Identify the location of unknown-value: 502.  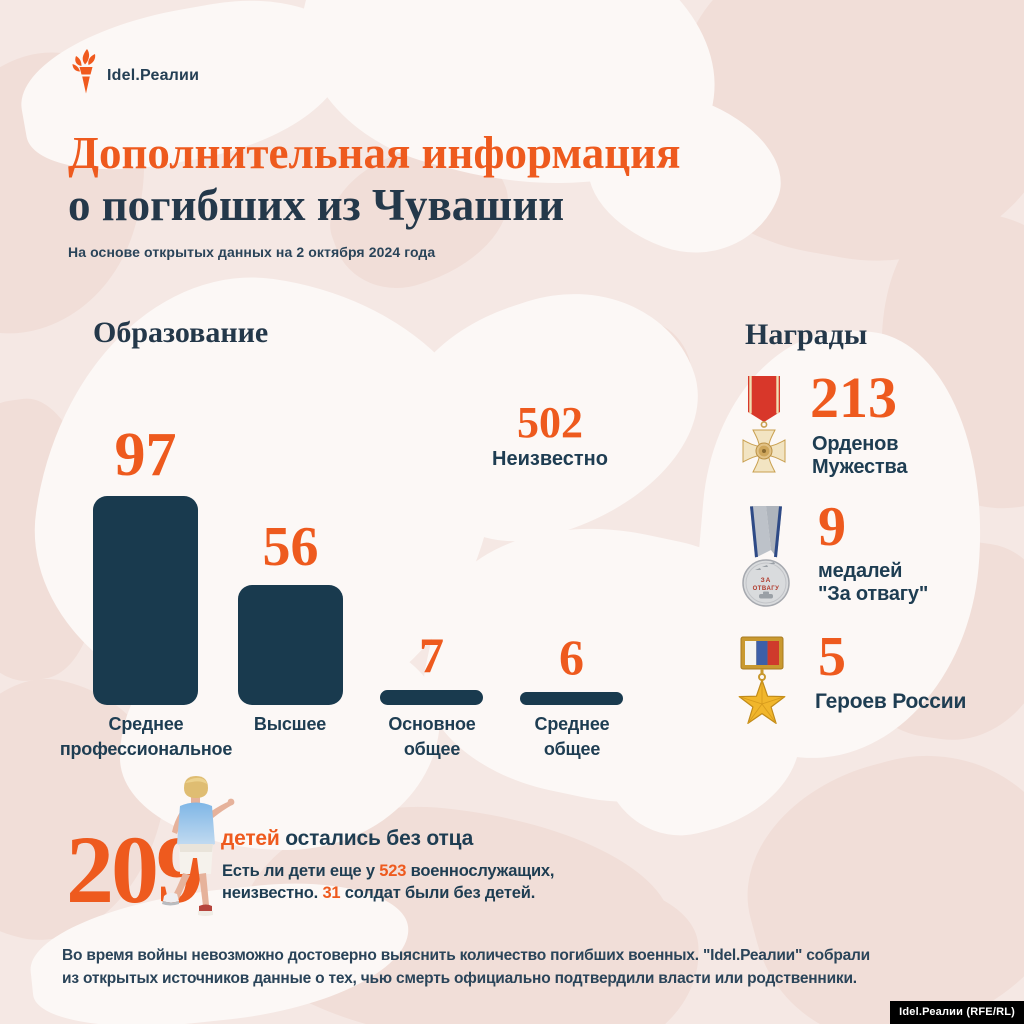
(550, 422).